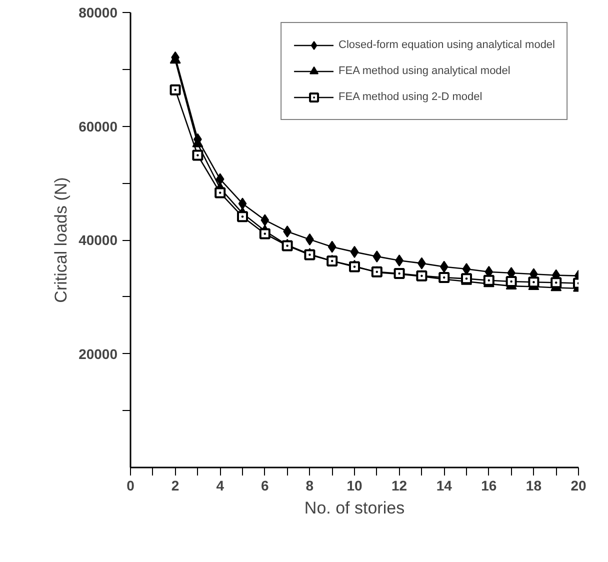 This screenshot has height=562, width=608. I want to click on x-tick-label: 8, so click(310, 486).